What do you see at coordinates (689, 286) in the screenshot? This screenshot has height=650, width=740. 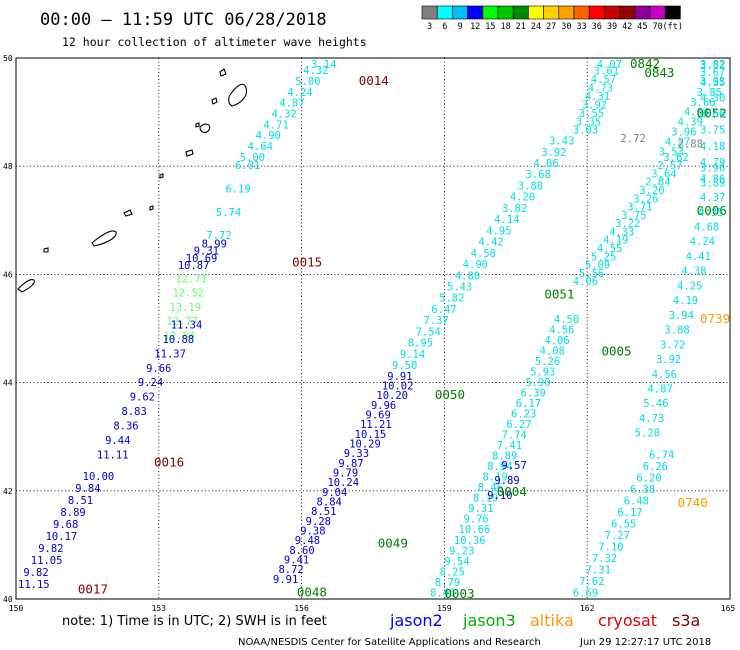 I see `wave-height-value: 4.25` at bounding box center [689, 286].